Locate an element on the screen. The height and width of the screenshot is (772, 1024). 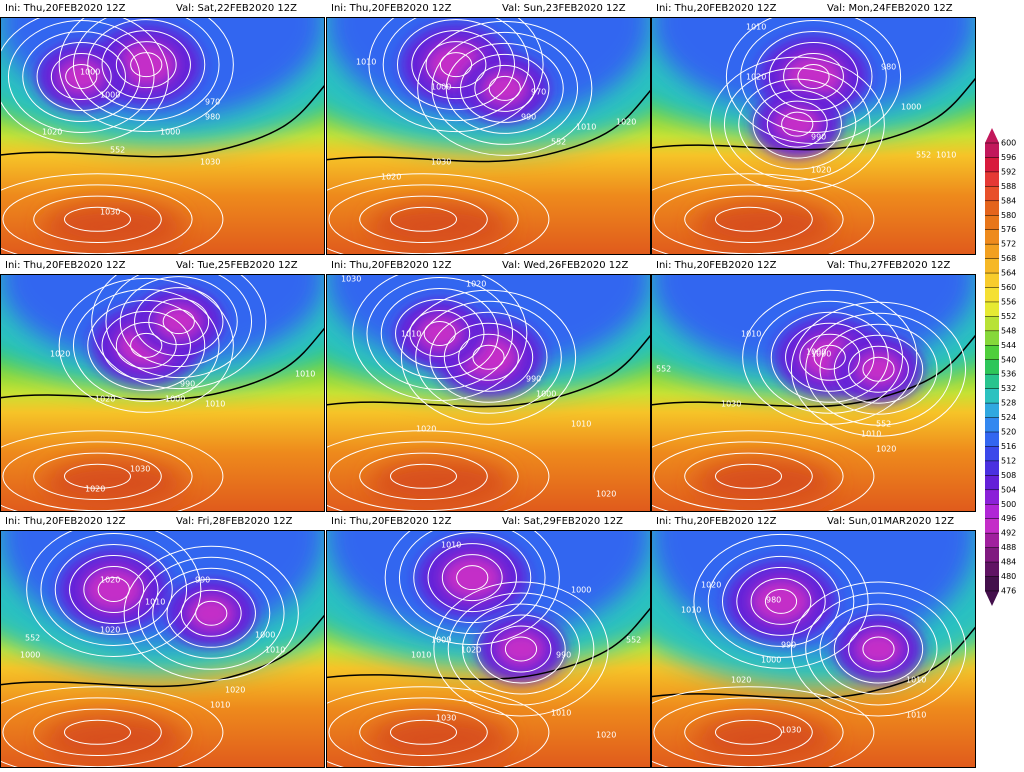
colorbar-label: 556 is located at coordinates (1008, 301).